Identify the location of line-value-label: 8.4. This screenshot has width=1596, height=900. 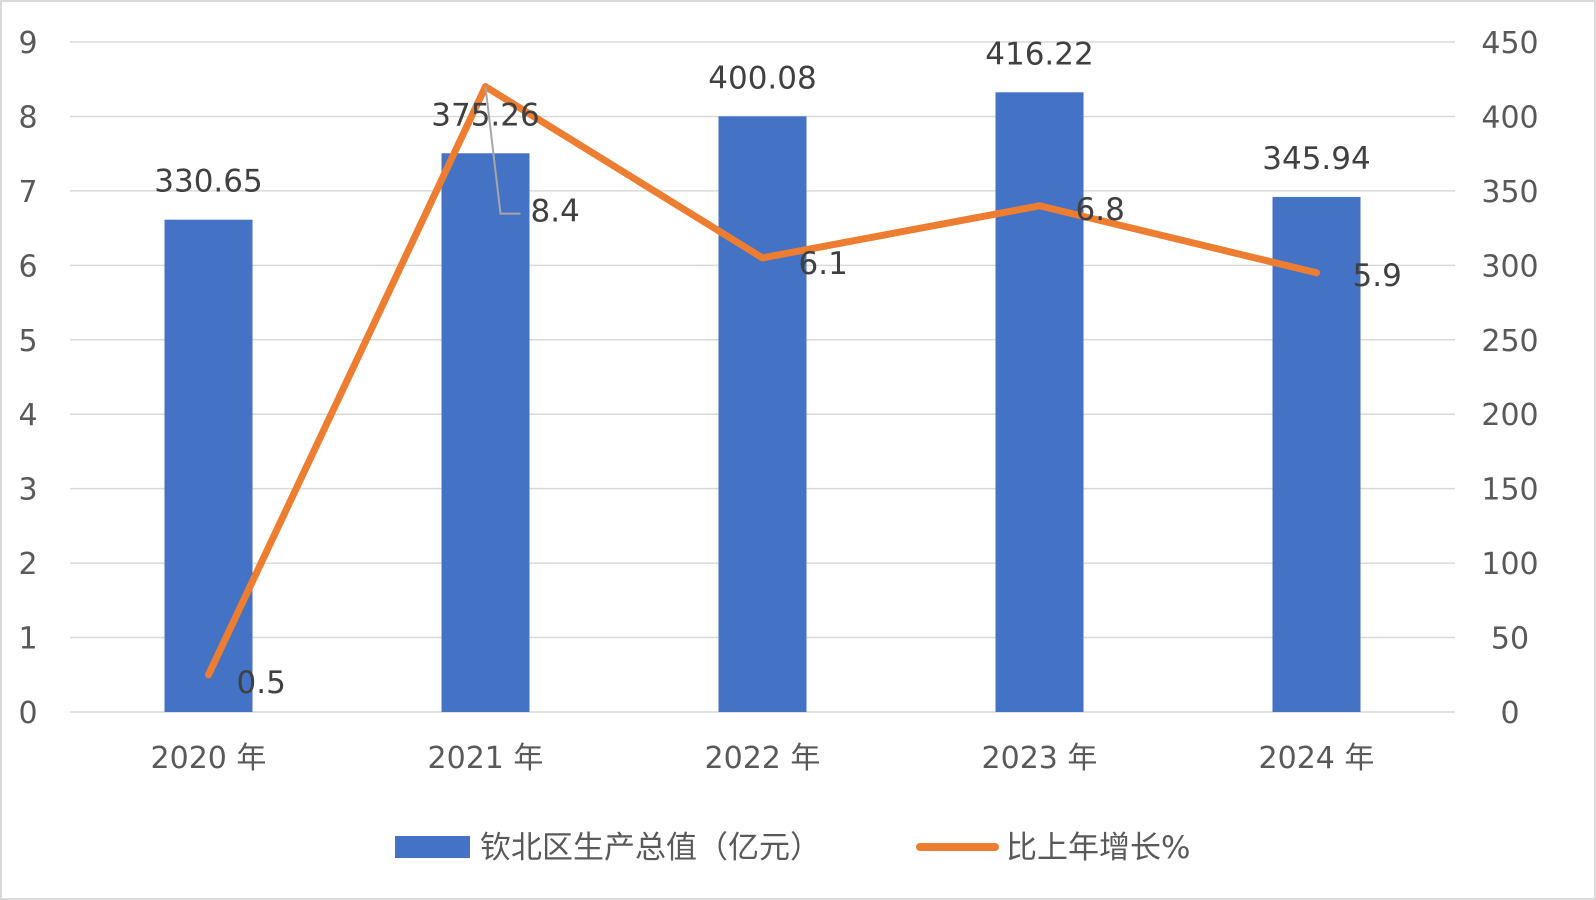
(555, 212).